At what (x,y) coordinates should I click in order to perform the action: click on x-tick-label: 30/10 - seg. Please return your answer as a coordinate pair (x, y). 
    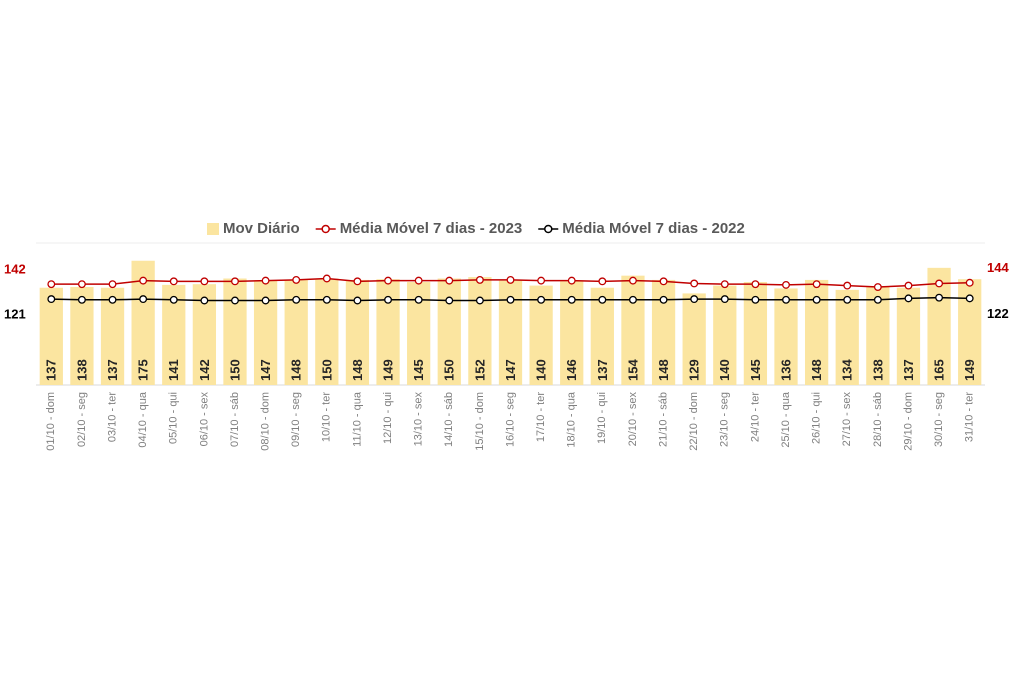
    Looking at the image, I should click on (939, 419).